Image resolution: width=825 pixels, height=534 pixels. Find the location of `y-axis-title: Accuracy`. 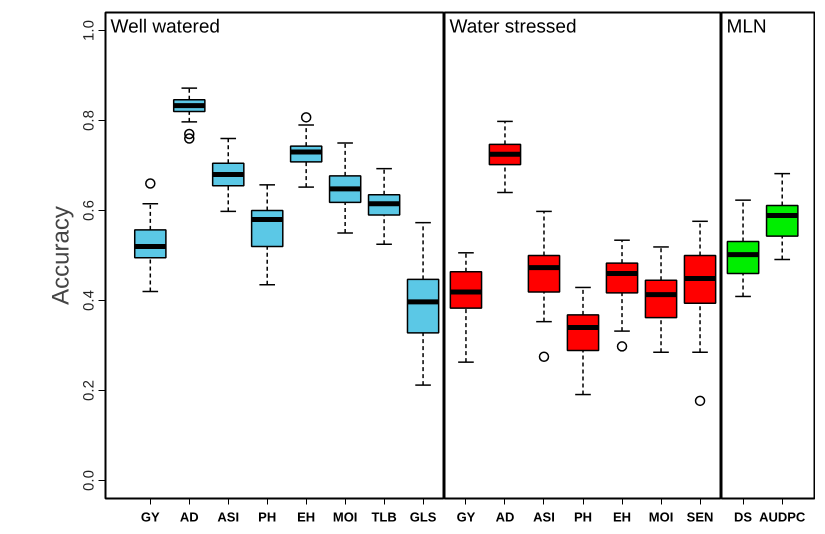

y-axis-title: Accuracy is located at coordinates (61, 255).